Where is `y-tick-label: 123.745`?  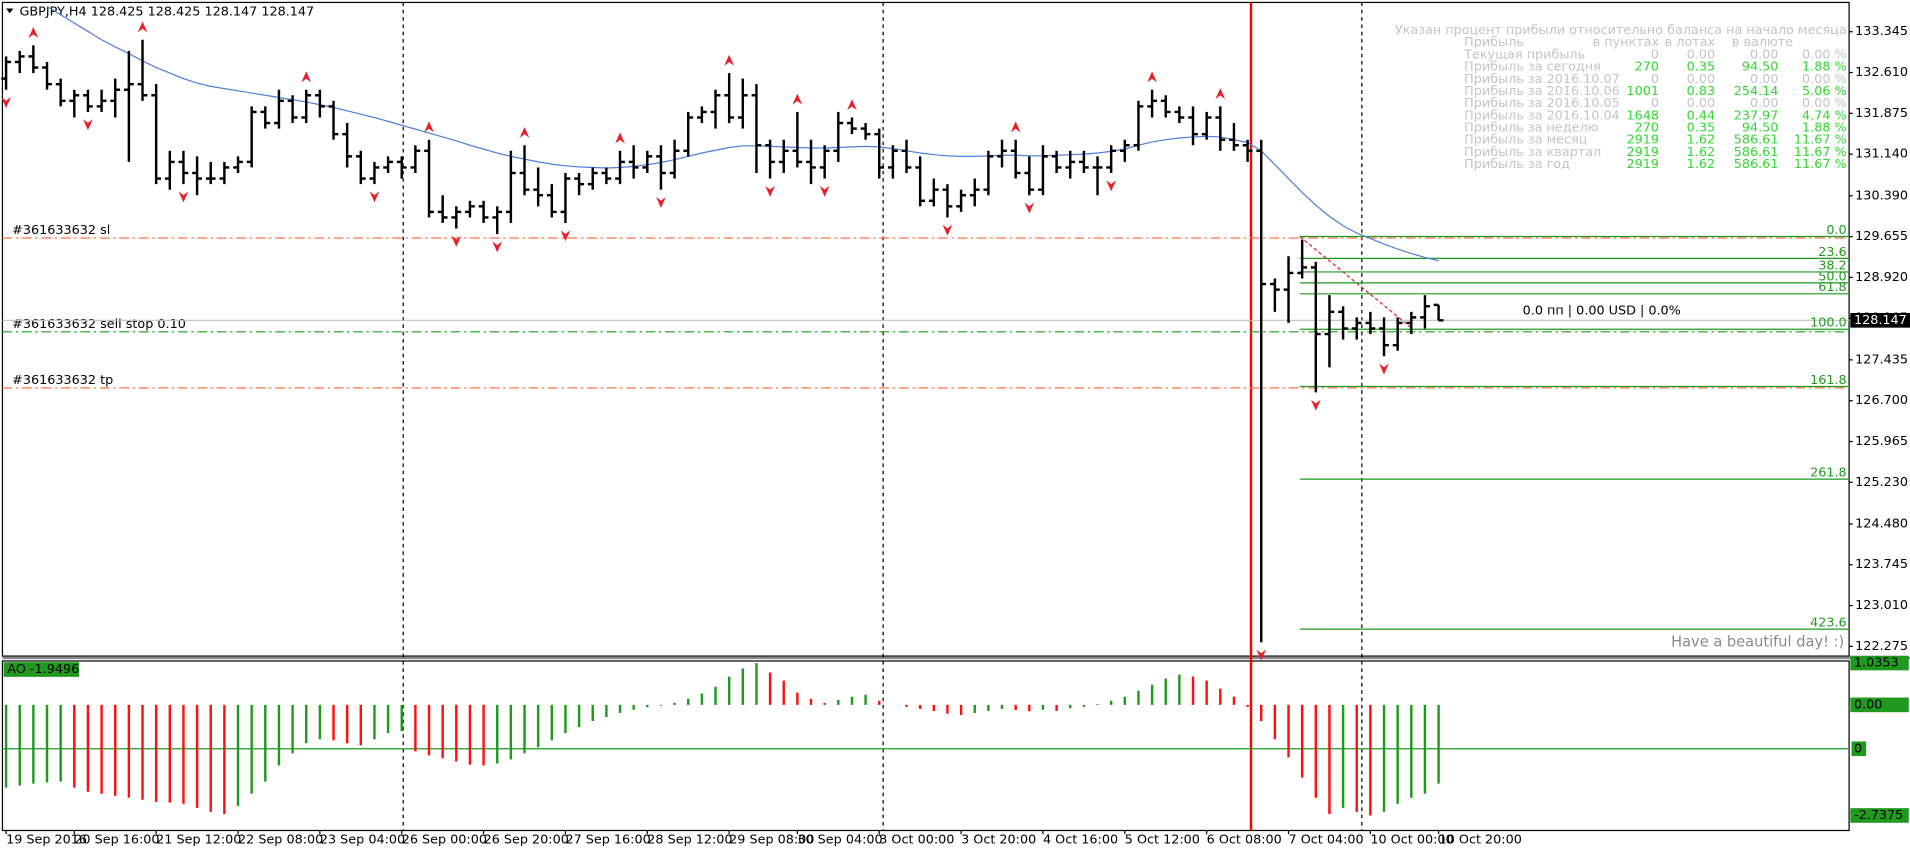 y-tick-label: 123.745 is located at coordinates (1881, 564).